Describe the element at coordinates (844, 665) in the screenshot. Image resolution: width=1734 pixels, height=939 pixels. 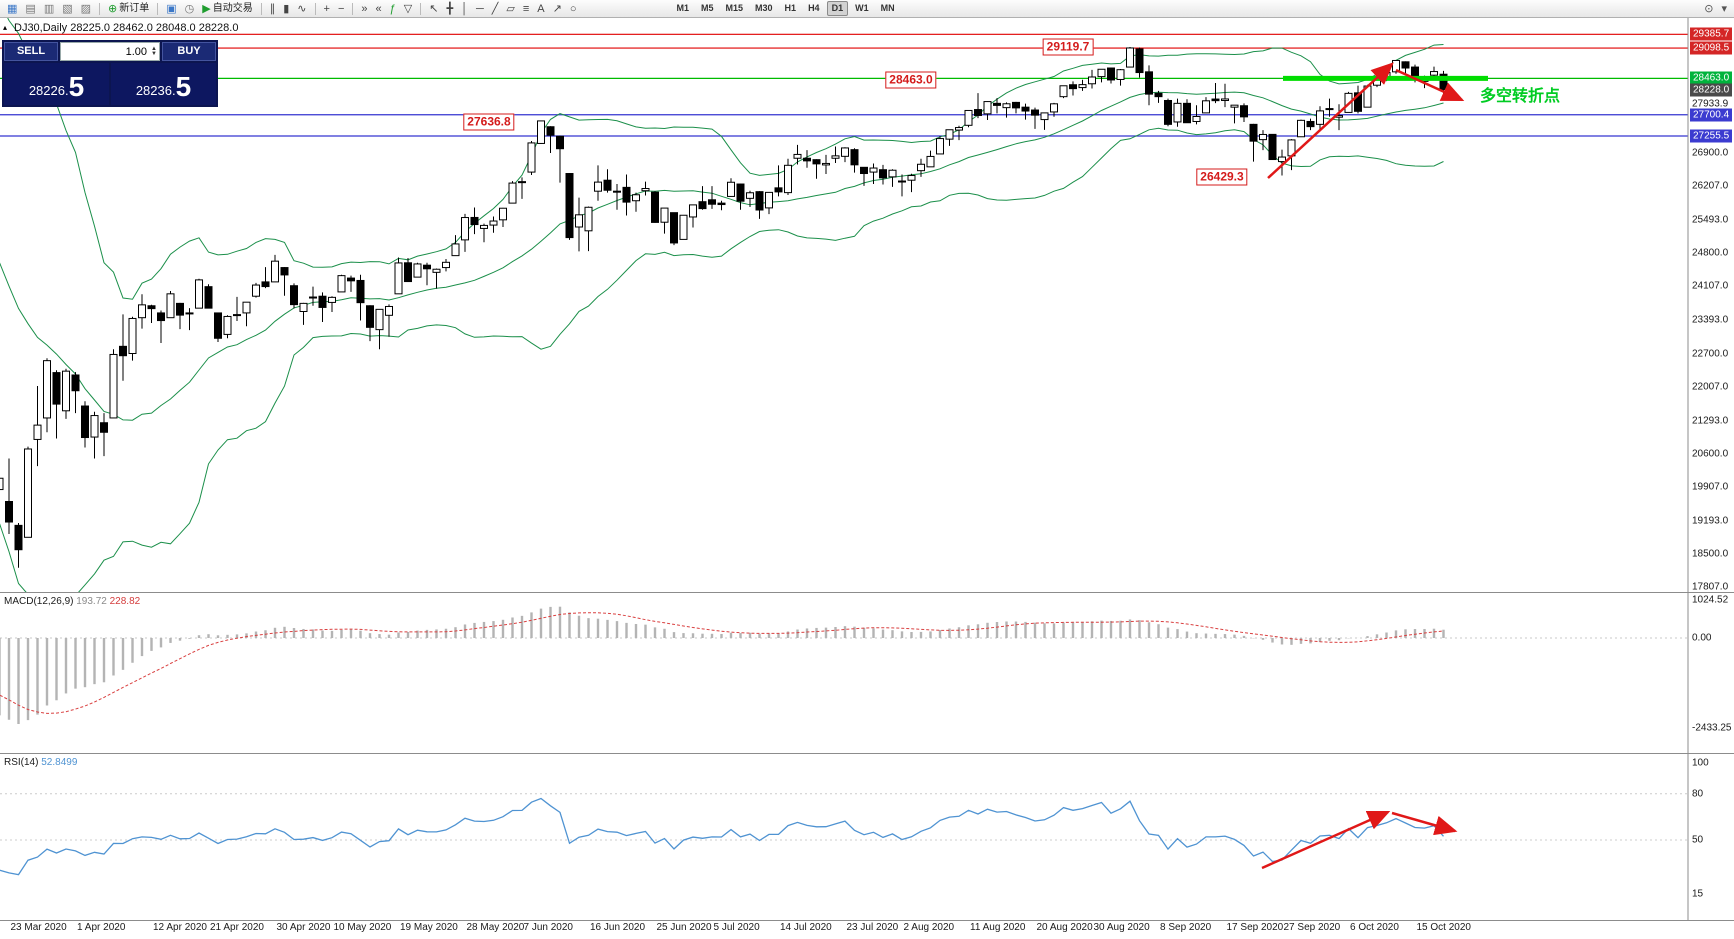
I see `macd-panel` at that location.